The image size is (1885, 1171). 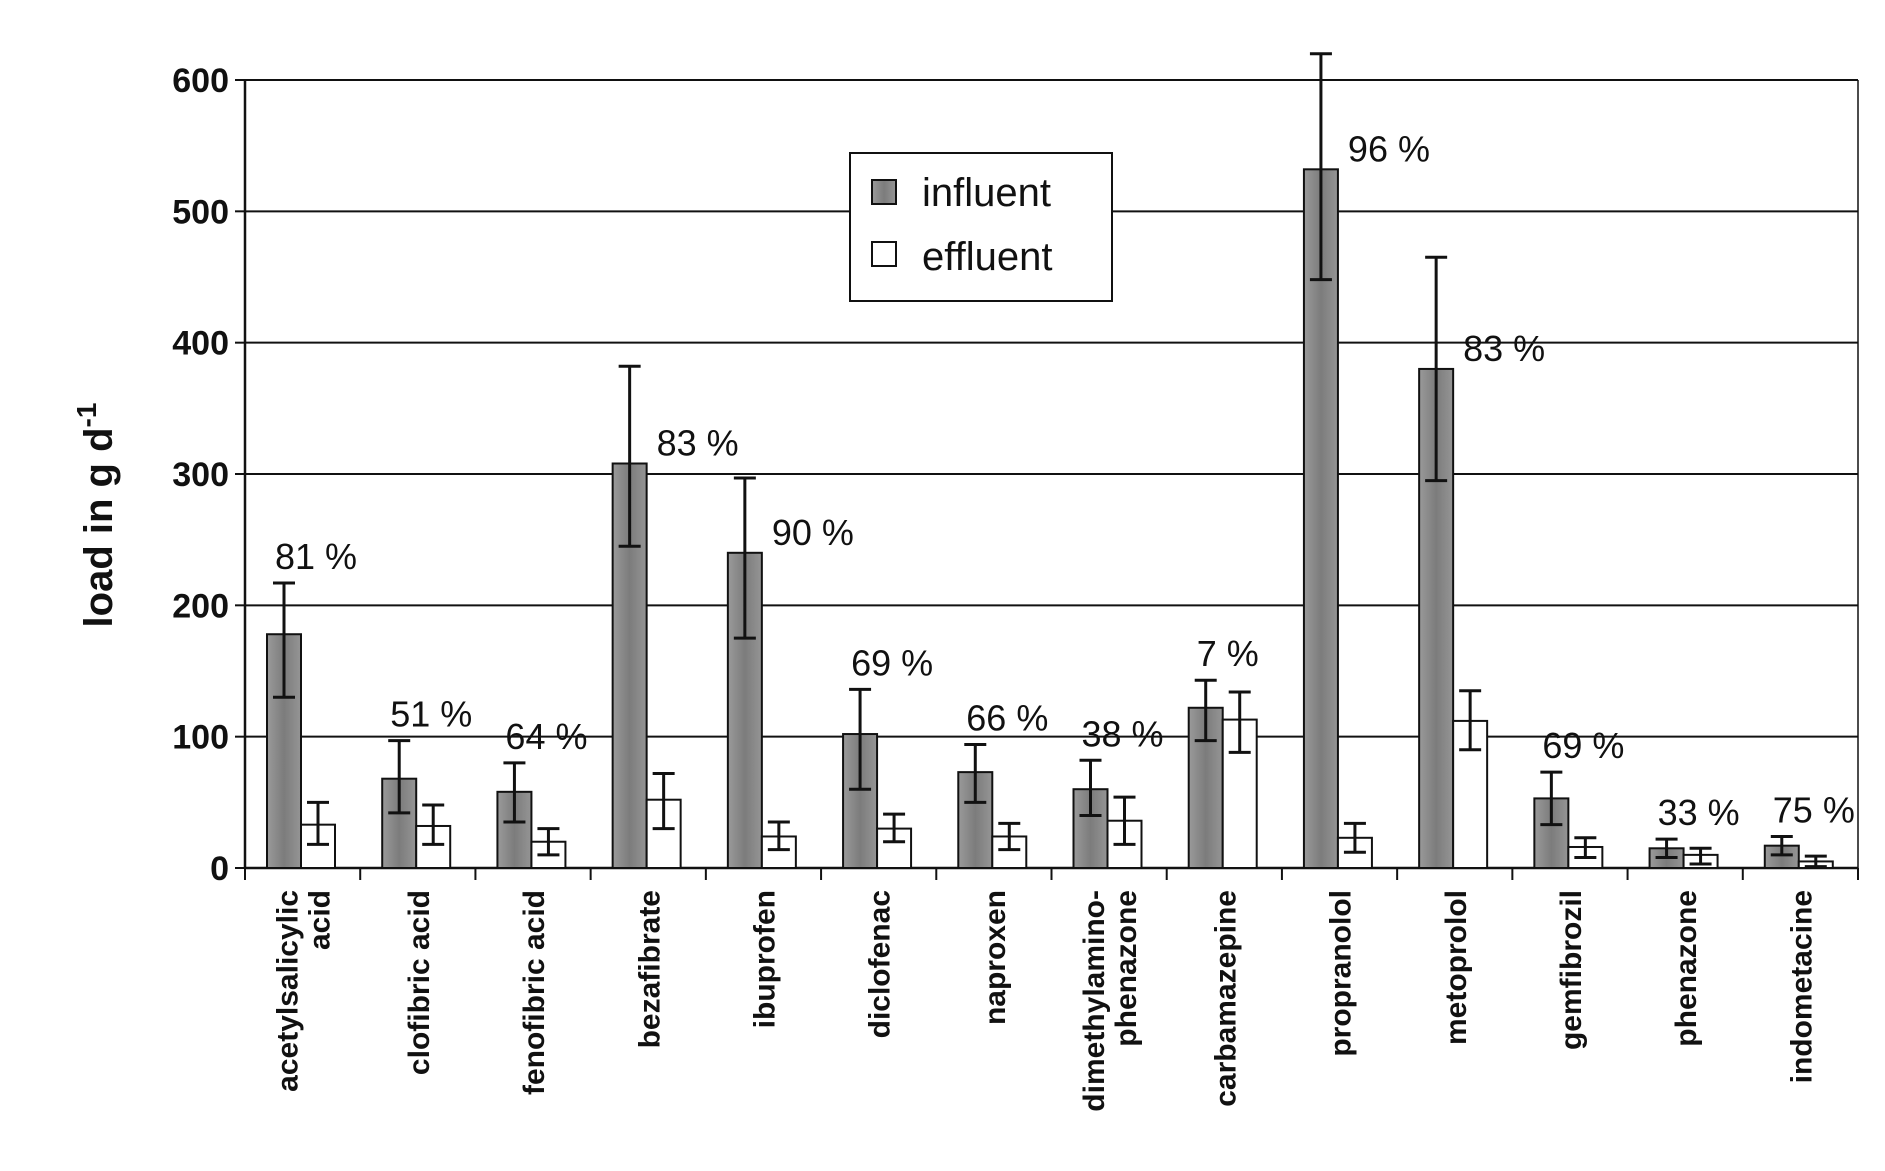 I want to click on y-tick-label: 500, so click(x=200, y=212).